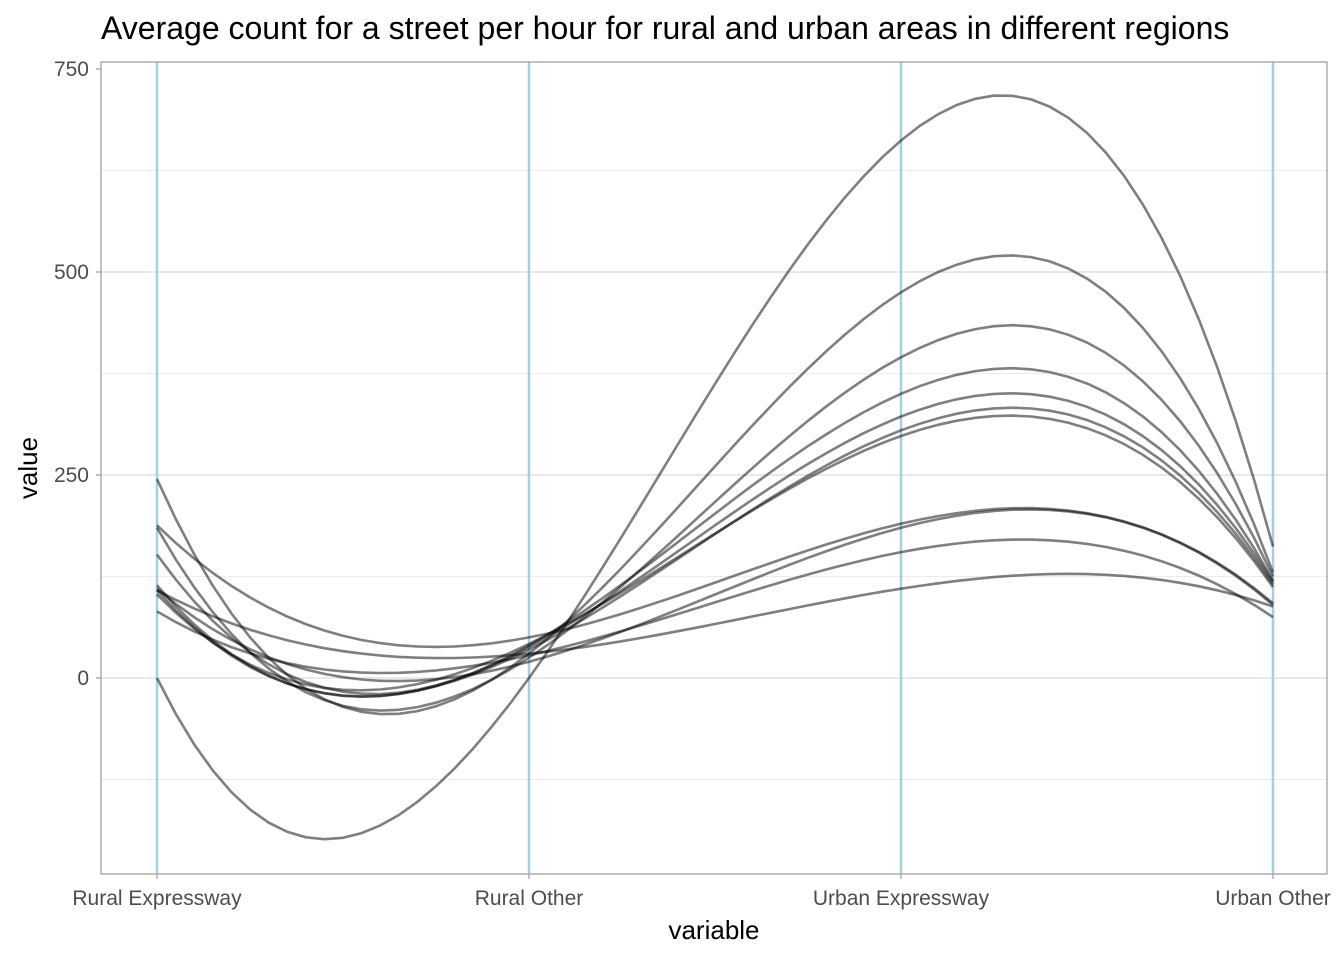  What do you see at coordinates (83, 678) in the screenshot?
I see `y-tick-label: 0` at bounding box center [83, 678].